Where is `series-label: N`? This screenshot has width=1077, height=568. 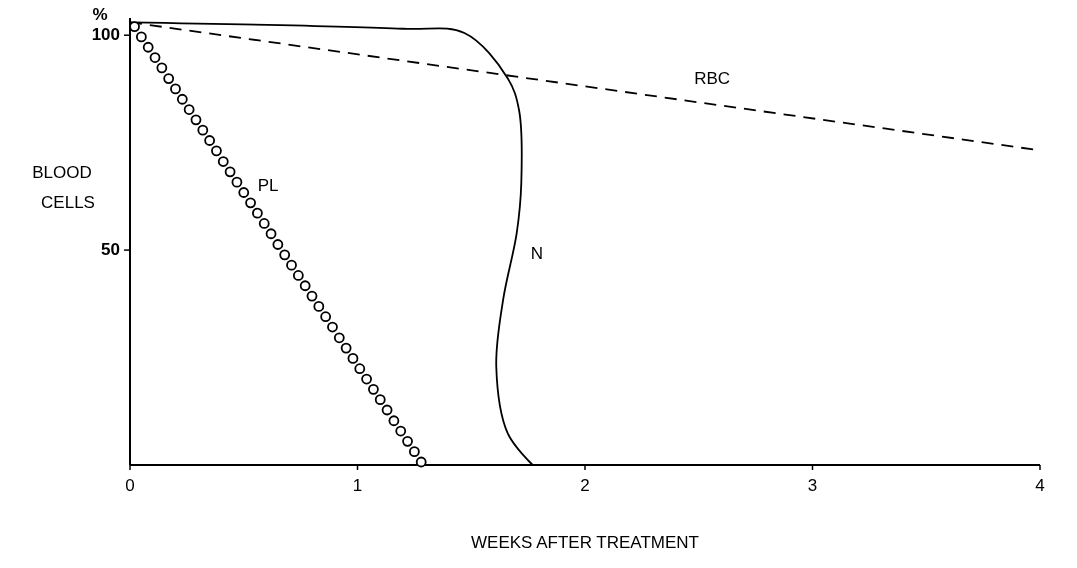 series-label: N is located at coordinates (537, 254).